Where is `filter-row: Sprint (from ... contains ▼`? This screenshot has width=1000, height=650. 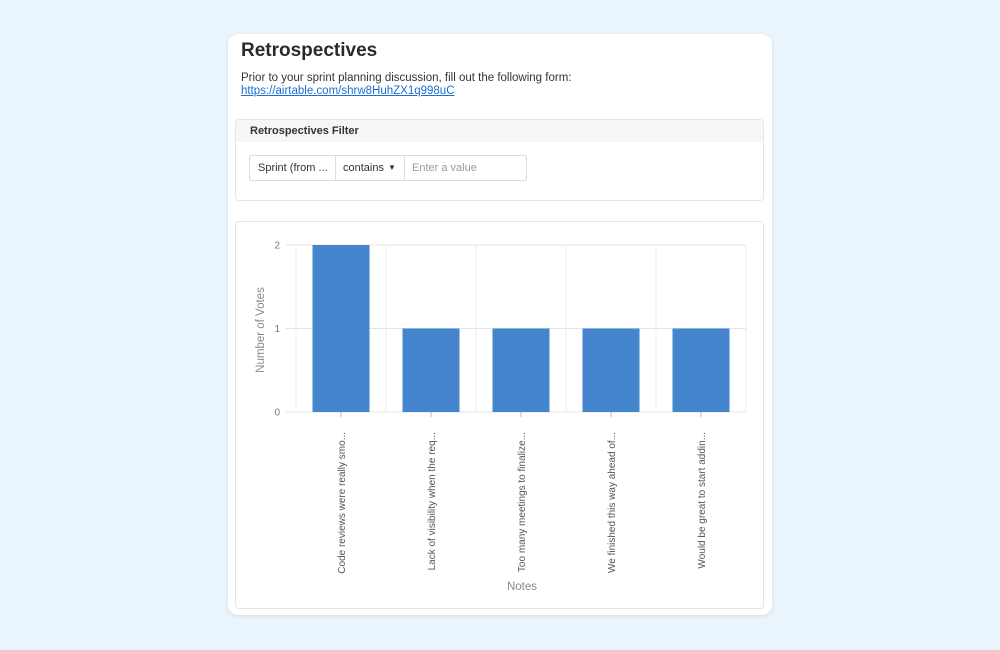
filter-row: Sprint (from ... contains ▼ is located at coordinates (388, 168).